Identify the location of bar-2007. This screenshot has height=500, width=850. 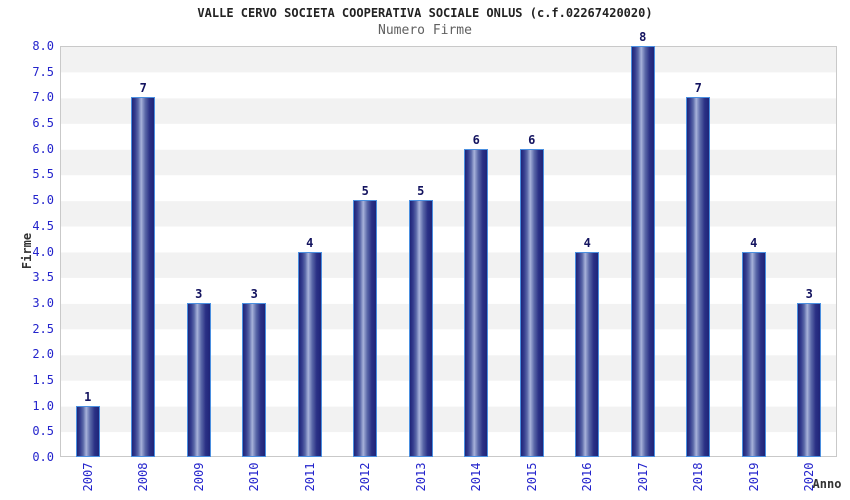
(87, 431).